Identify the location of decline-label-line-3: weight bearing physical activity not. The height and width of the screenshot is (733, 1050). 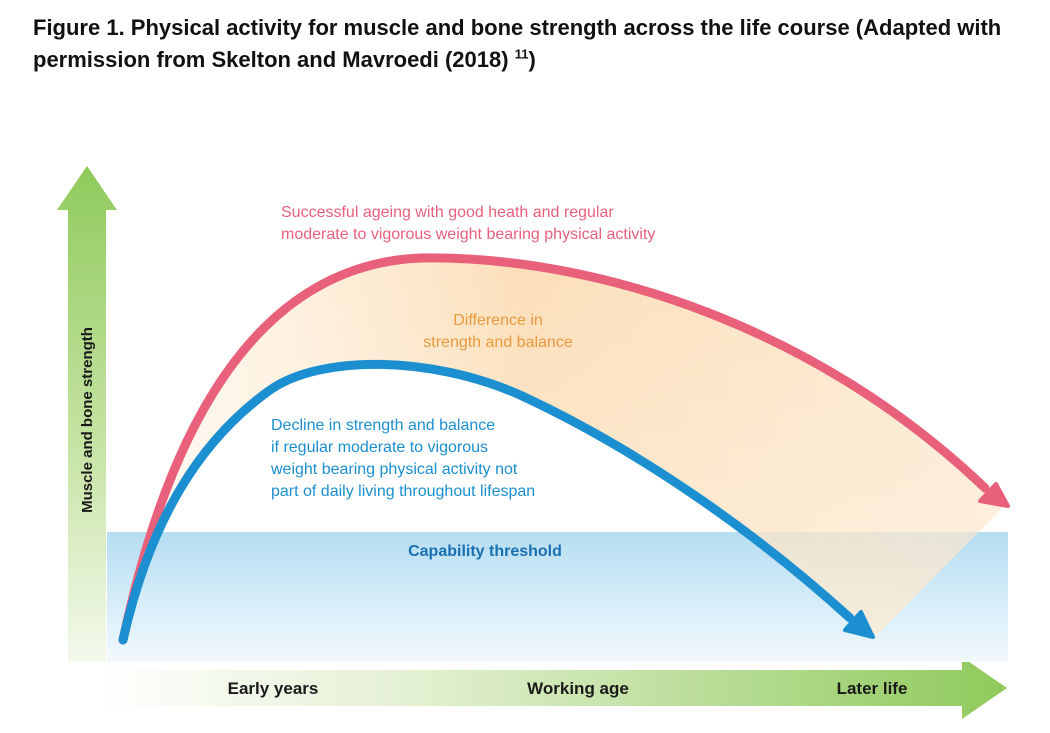
(394, 469).